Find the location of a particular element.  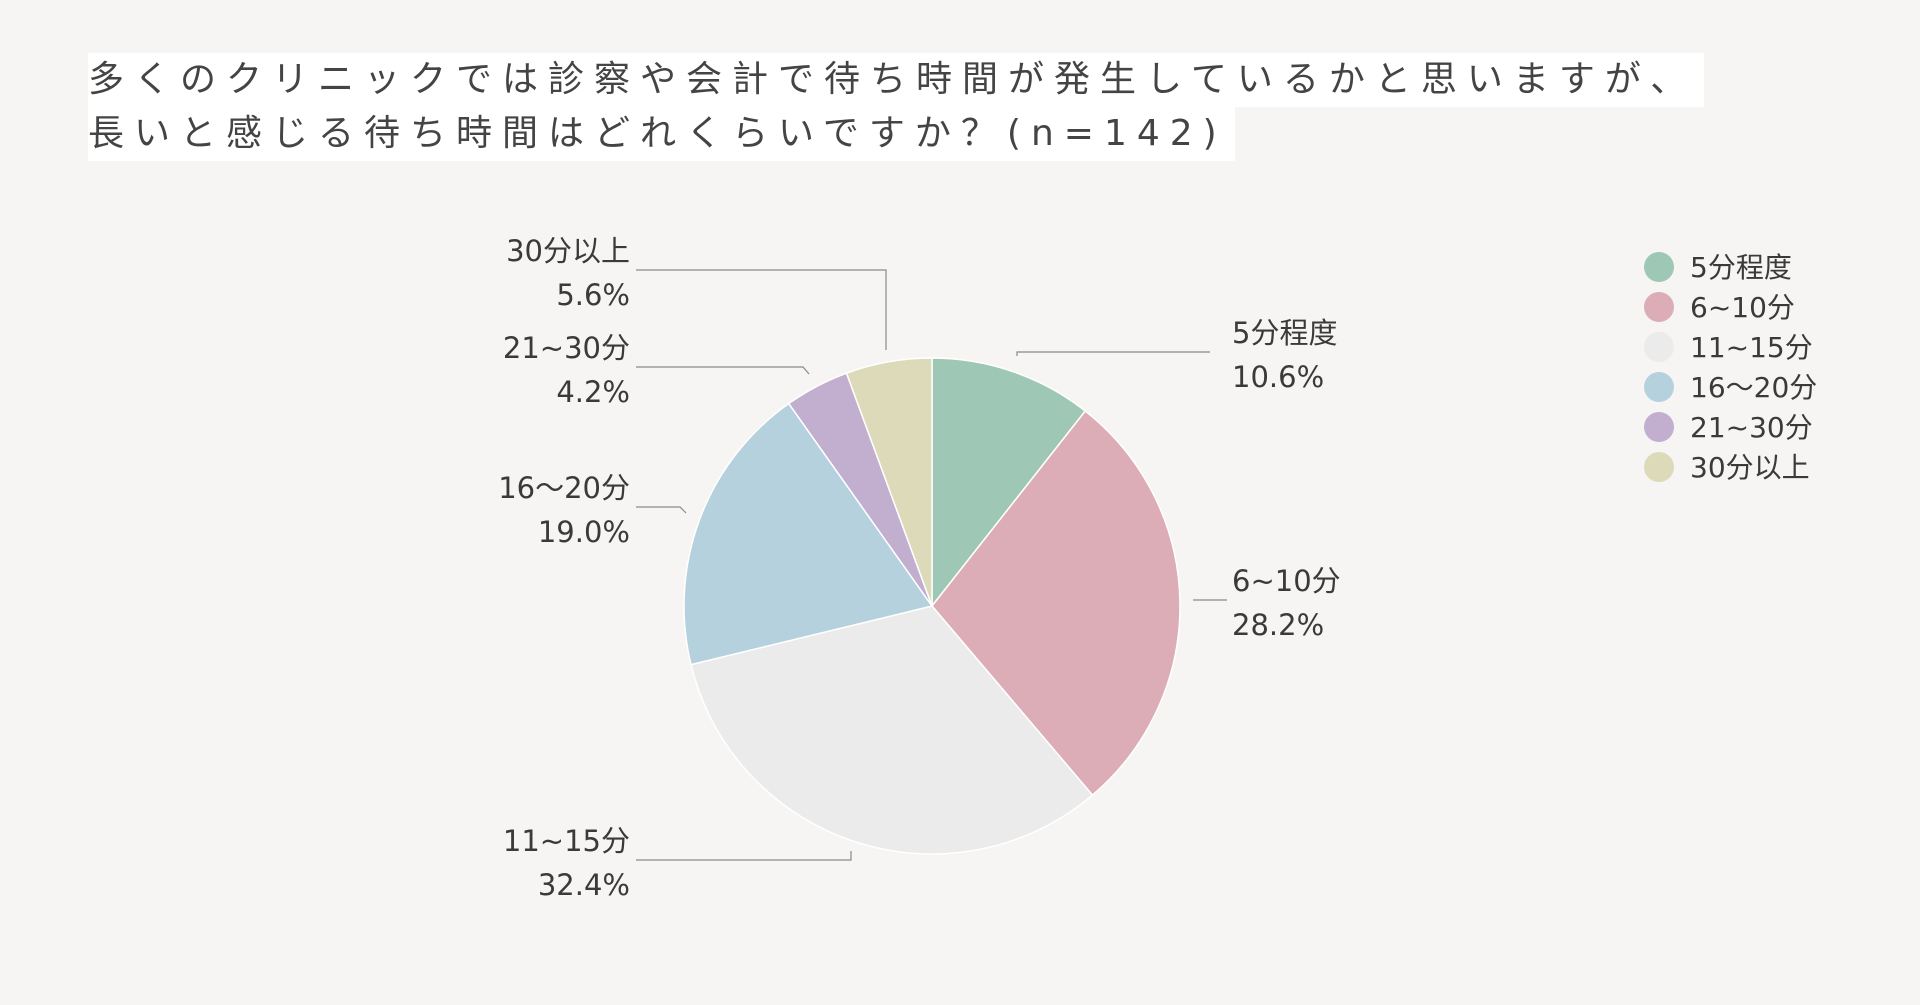

slice-value-label: 19.0% is located at coordinates (584, 532).